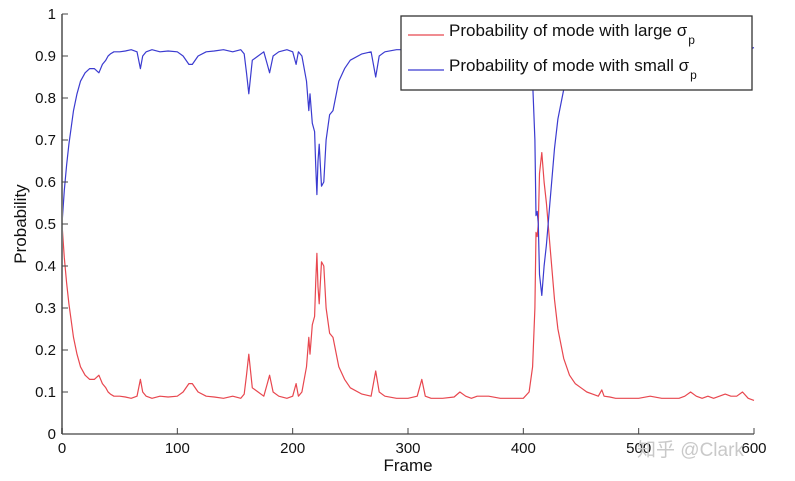 The image size is (795, 481). Describe the element at coordinates (45, 308) in the screenshot. I see `y-tick-label: 0.3` at that location.